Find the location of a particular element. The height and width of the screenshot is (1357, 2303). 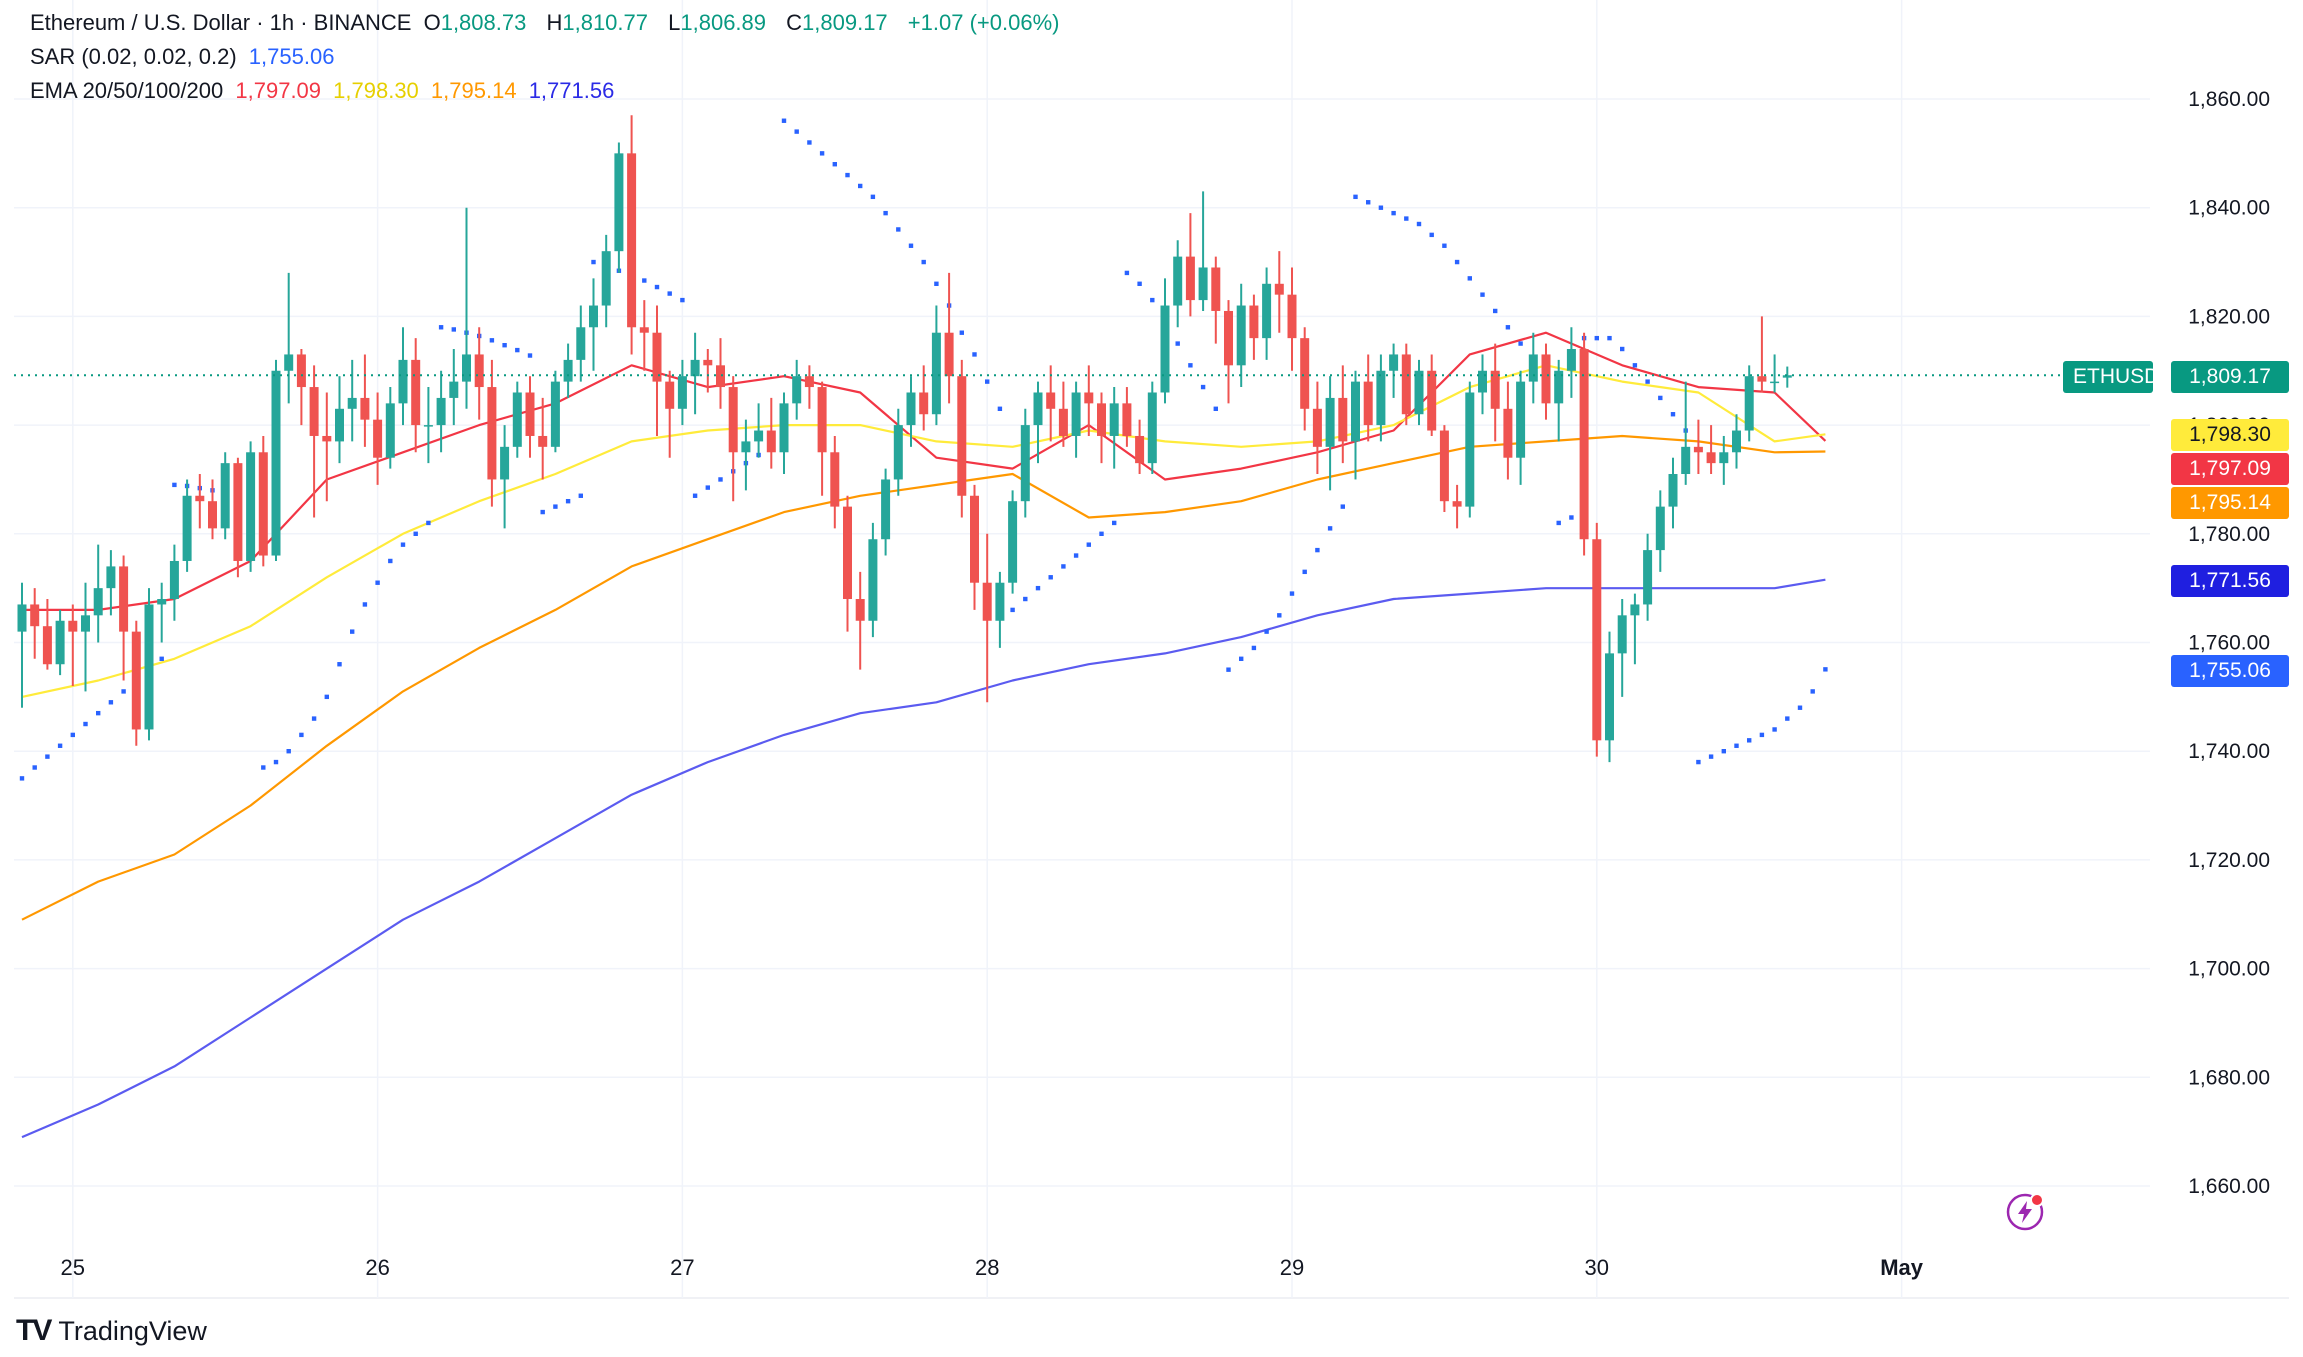

x-axis: 25 26 27 28 29 30 May is located at coordinates (992, 1267).